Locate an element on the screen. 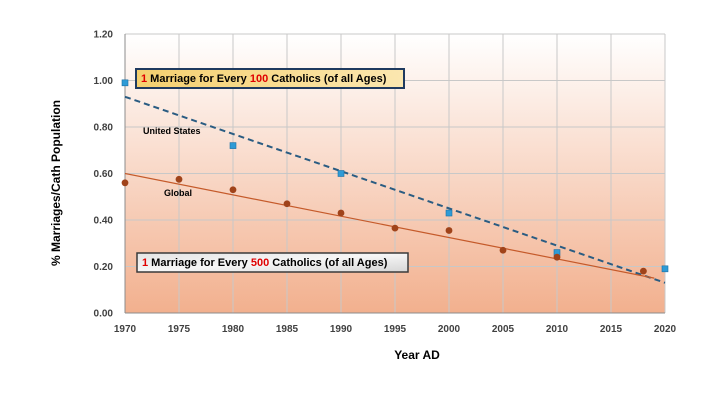 The width and height of the screenshot is (720, 405). x-tick-label: 2000 is located at coordinates (449, 329).